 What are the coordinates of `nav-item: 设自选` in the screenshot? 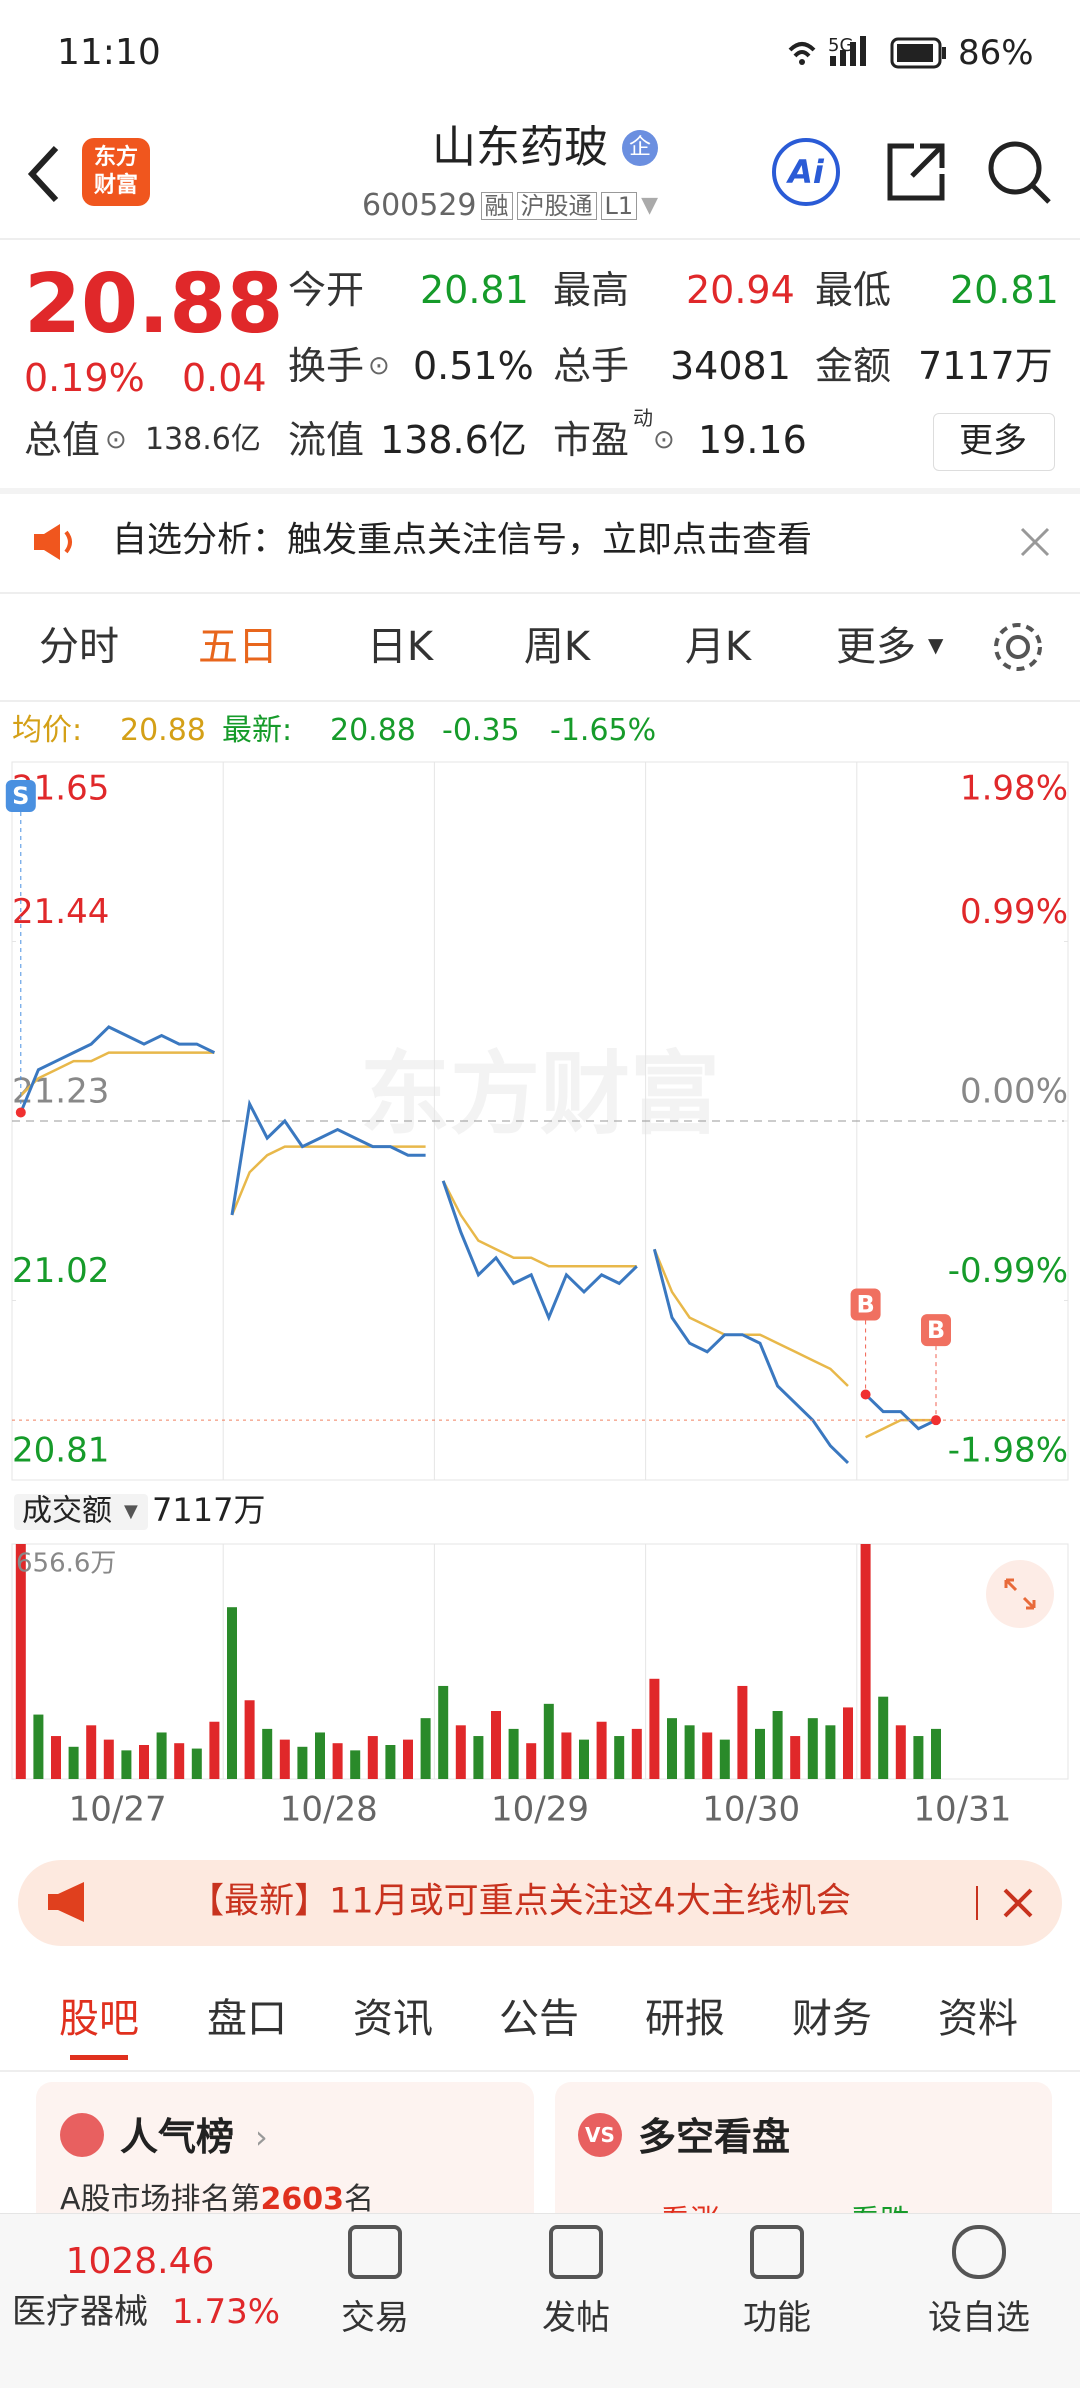 It's located at (979, 2318).